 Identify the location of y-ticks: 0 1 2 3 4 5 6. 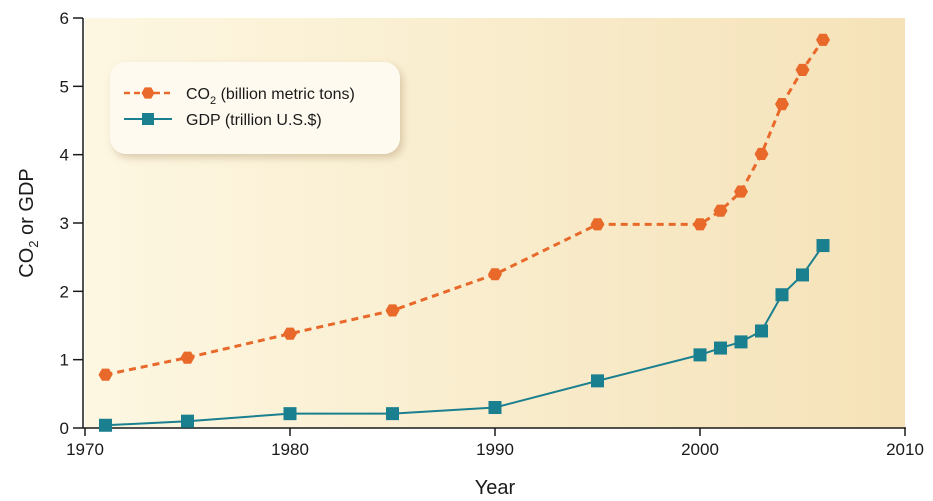
(71, 223).